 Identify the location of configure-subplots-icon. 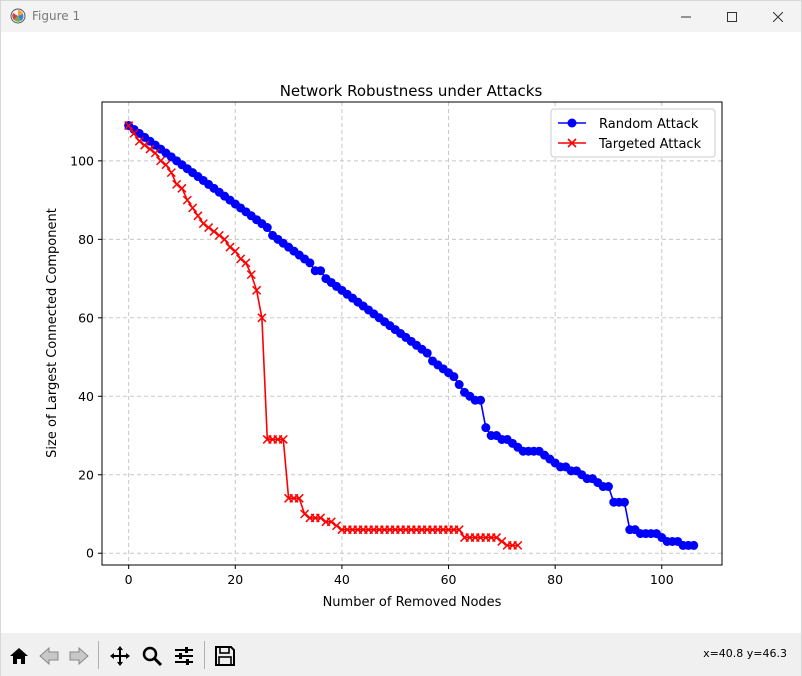
(184, 656).